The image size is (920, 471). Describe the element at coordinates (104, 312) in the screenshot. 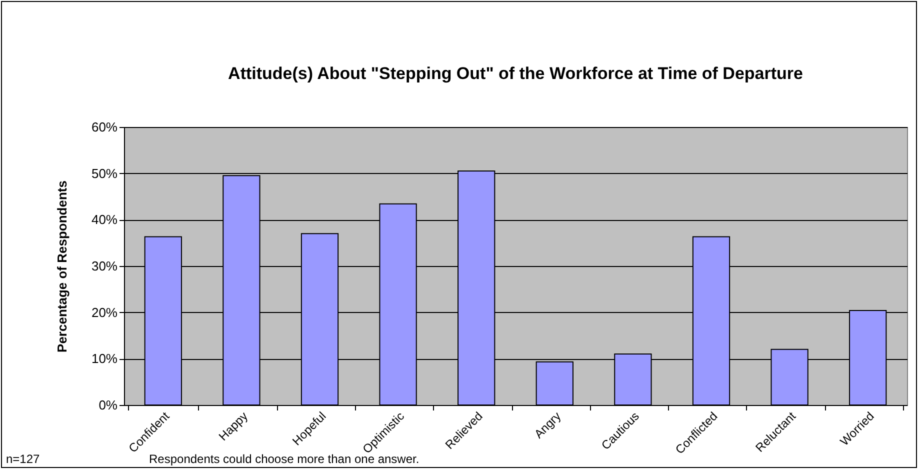

I see `y-tick-label: 20%` at that location.